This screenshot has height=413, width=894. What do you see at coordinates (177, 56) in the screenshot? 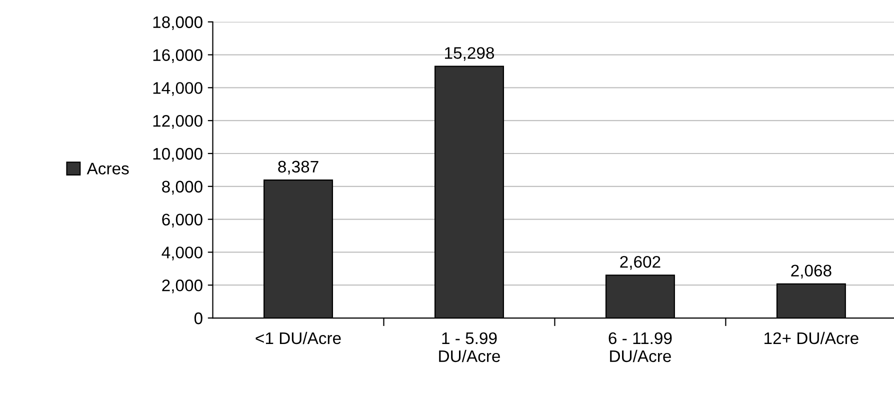
I see `y-tick-label: 16,000` at bounding box center [177, 56].